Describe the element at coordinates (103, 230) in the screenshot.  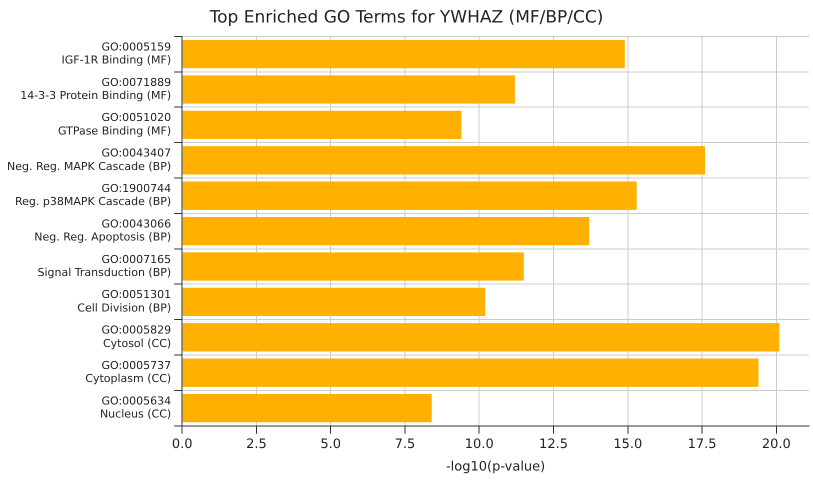
I see `y-tick-label: GO:0043066 Neg. Reg. Apoptosis (BP)` at that location.